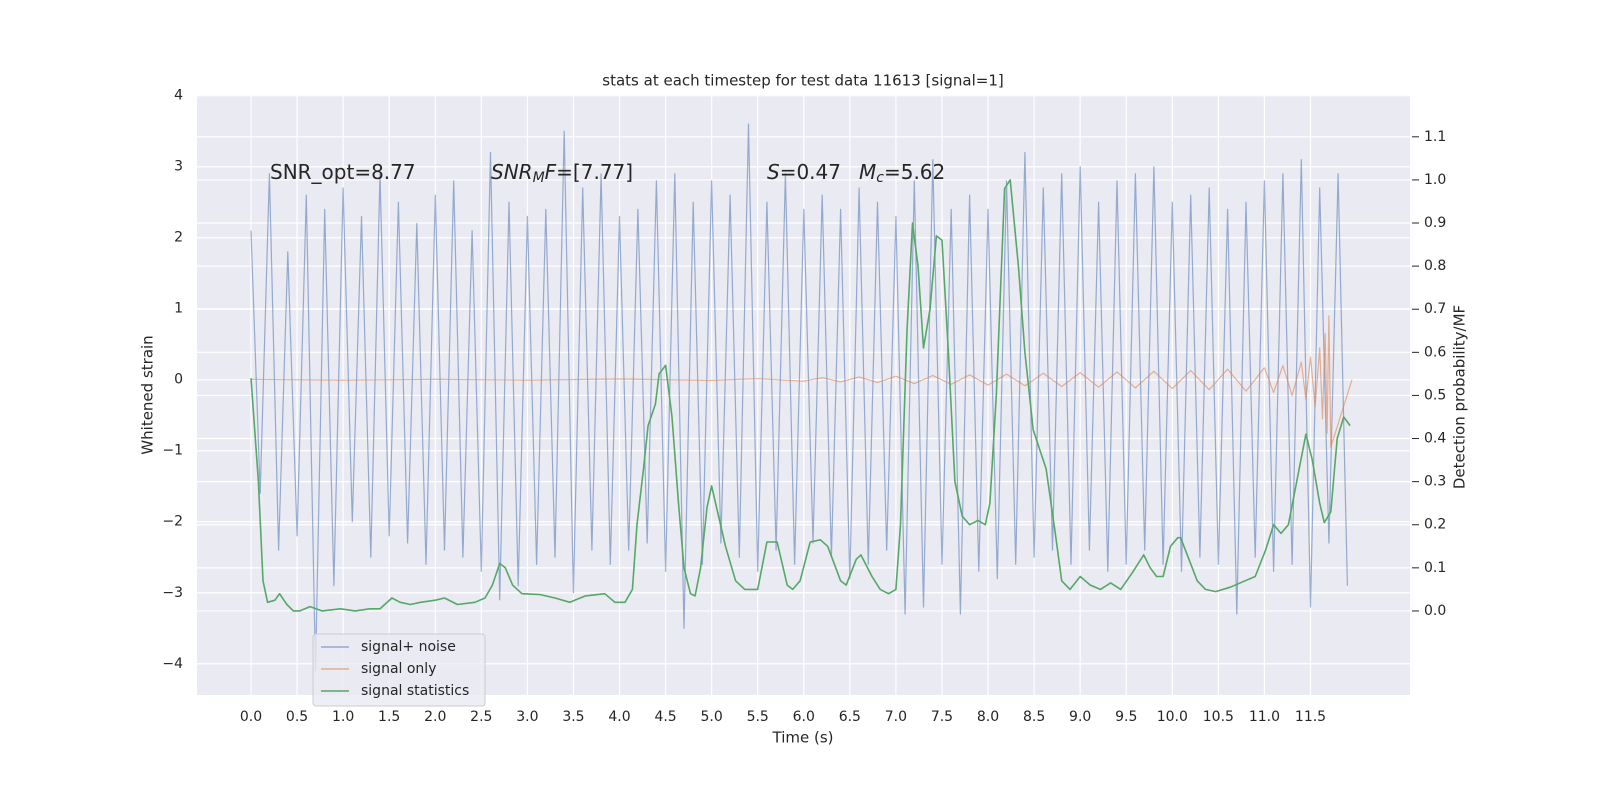 The height and width of the screenshot is (800, 1600). I want to click on x-tick-label: 6.0, so click(804, 717).